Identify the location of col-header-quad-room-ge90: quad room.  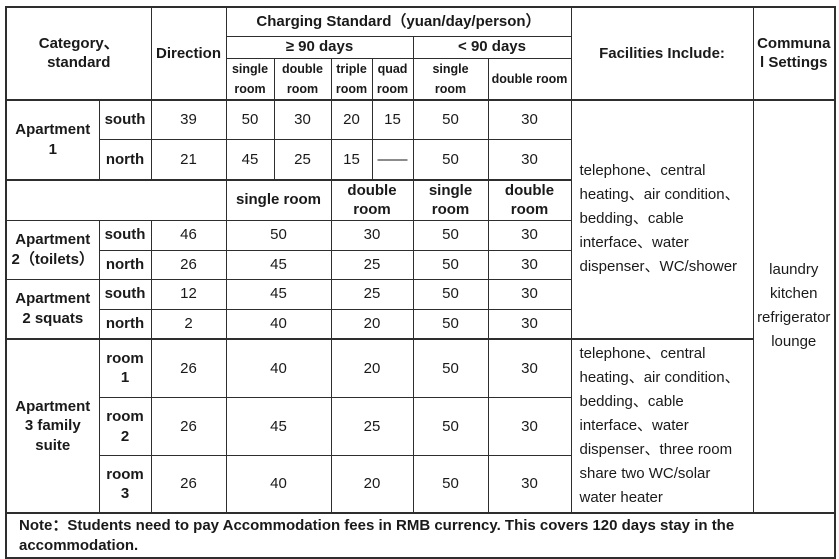
(392, 78).